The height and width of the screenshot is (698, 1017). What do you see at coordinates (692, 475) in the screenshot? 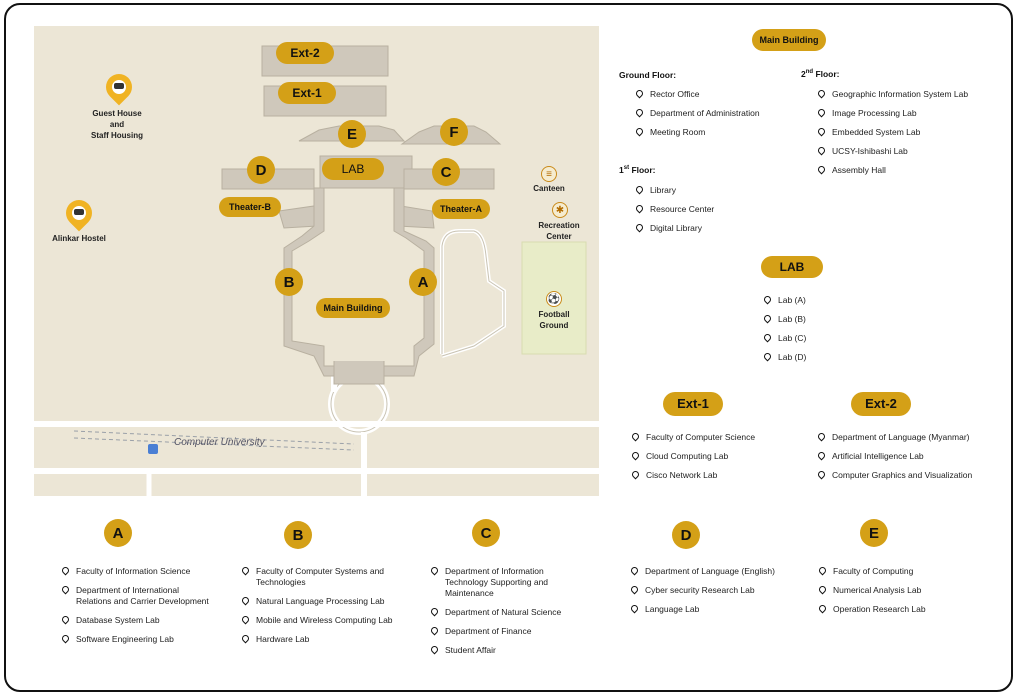
I see `list-item: Cisco Network Lab` at bounding box center [692, 475].